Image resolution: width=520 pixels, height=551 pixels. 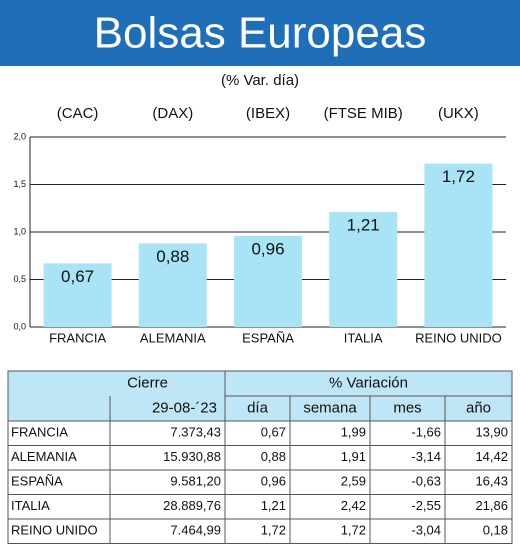 What do you see at coordinates (353, 505) in the screenshot?
I see `table-cell: 2,42` at bounding box center [353, 505].